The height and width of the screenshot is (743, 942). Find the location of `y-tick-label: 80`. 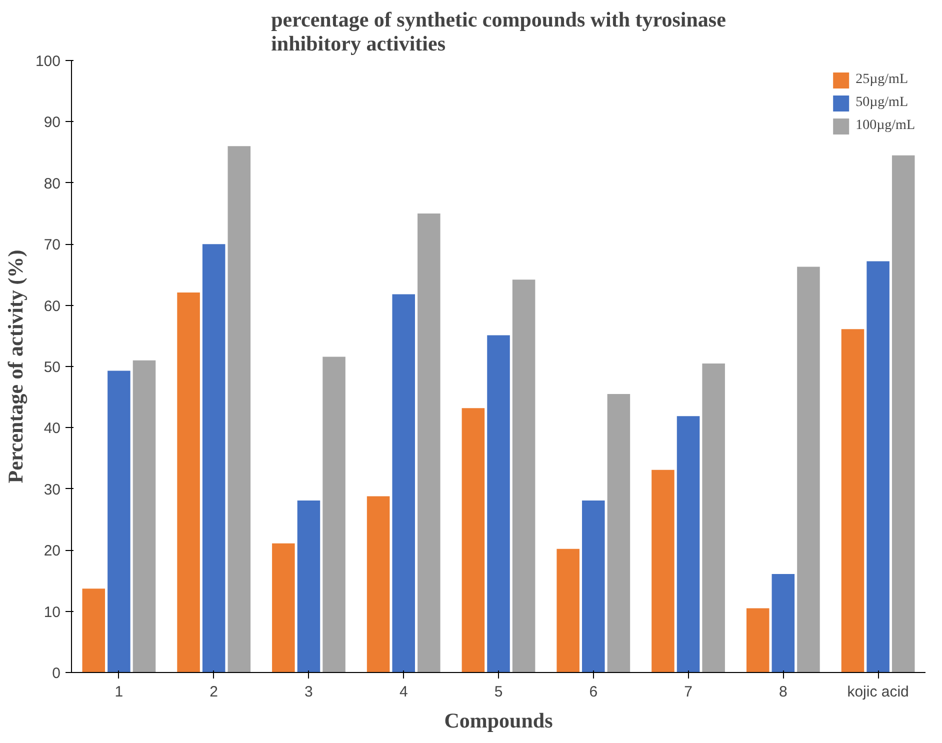

y-tick-label: 80 is located at coordinates (52, 183).